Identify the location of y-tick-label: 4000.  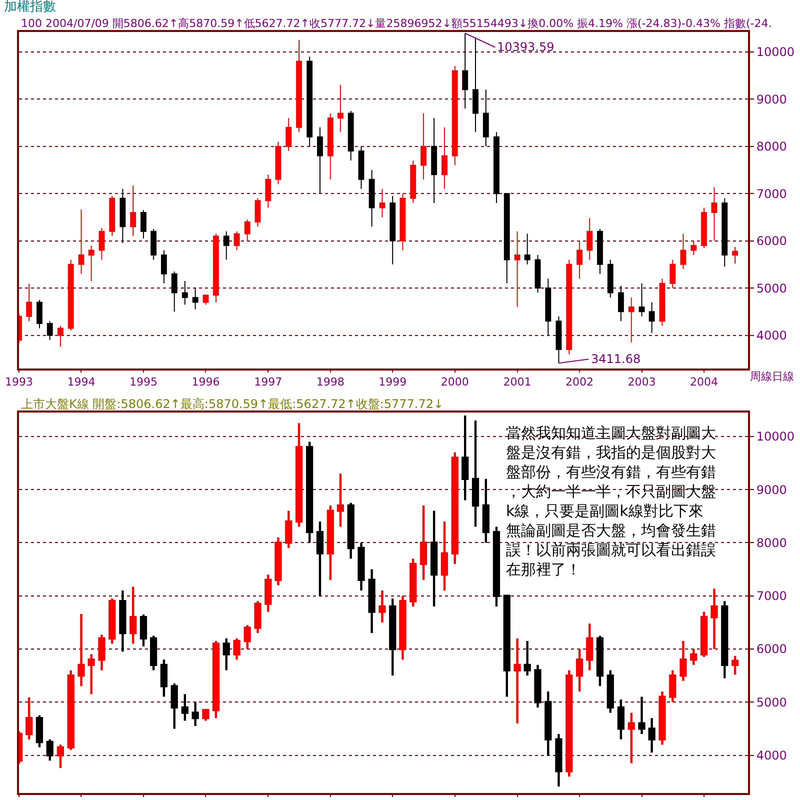
(771, 755).